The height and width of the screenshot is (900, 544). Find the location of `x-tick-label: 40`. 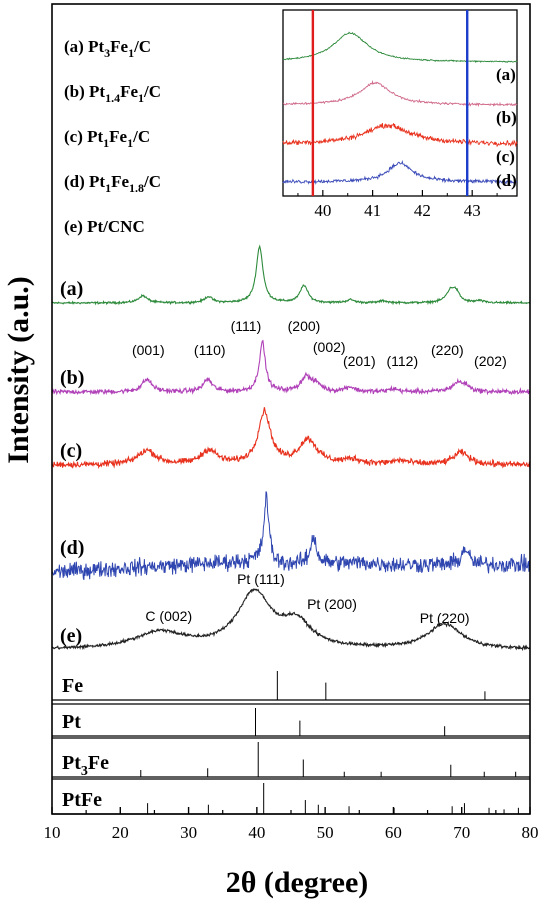

x-tick-label: 40 is located at coordinates (256, 832).